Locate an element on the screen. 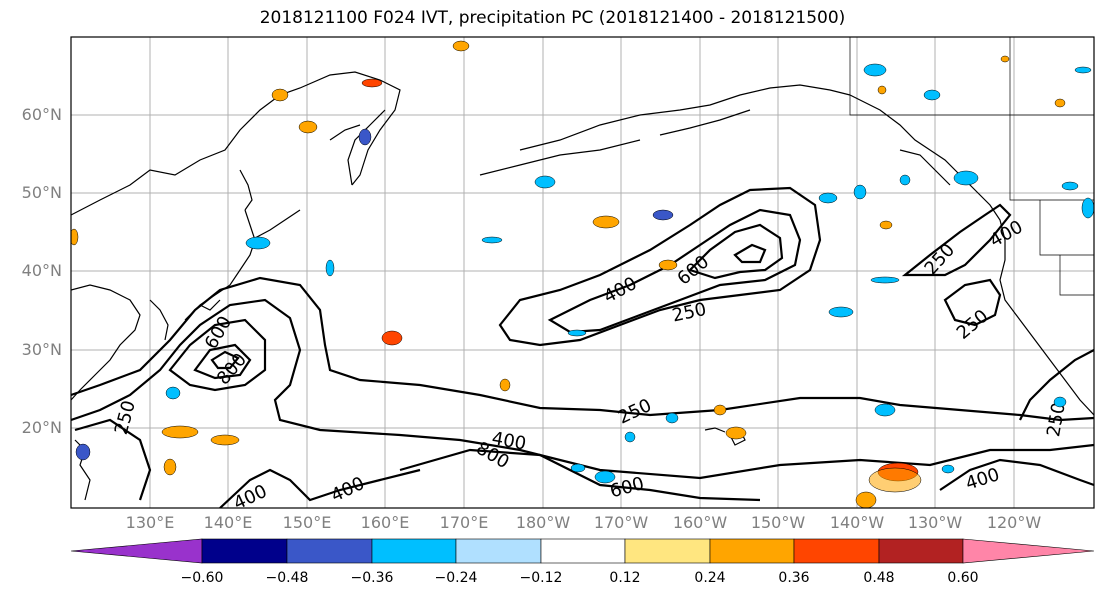 The image size is (1105, 601). colorbar-tick: −0.48 is located at coordinates (287, 578).